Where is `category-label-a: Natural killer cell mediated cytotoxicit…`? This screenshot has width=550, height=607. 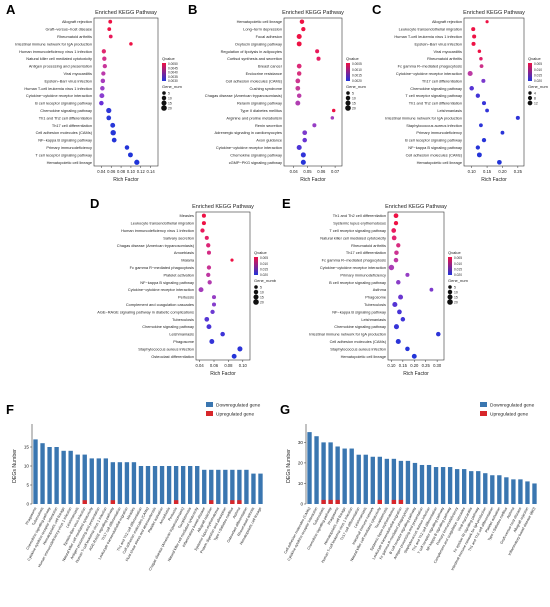 category-label-a: Natural killer cell mediated cytotoxicit… is located at coordinates (59, 58).